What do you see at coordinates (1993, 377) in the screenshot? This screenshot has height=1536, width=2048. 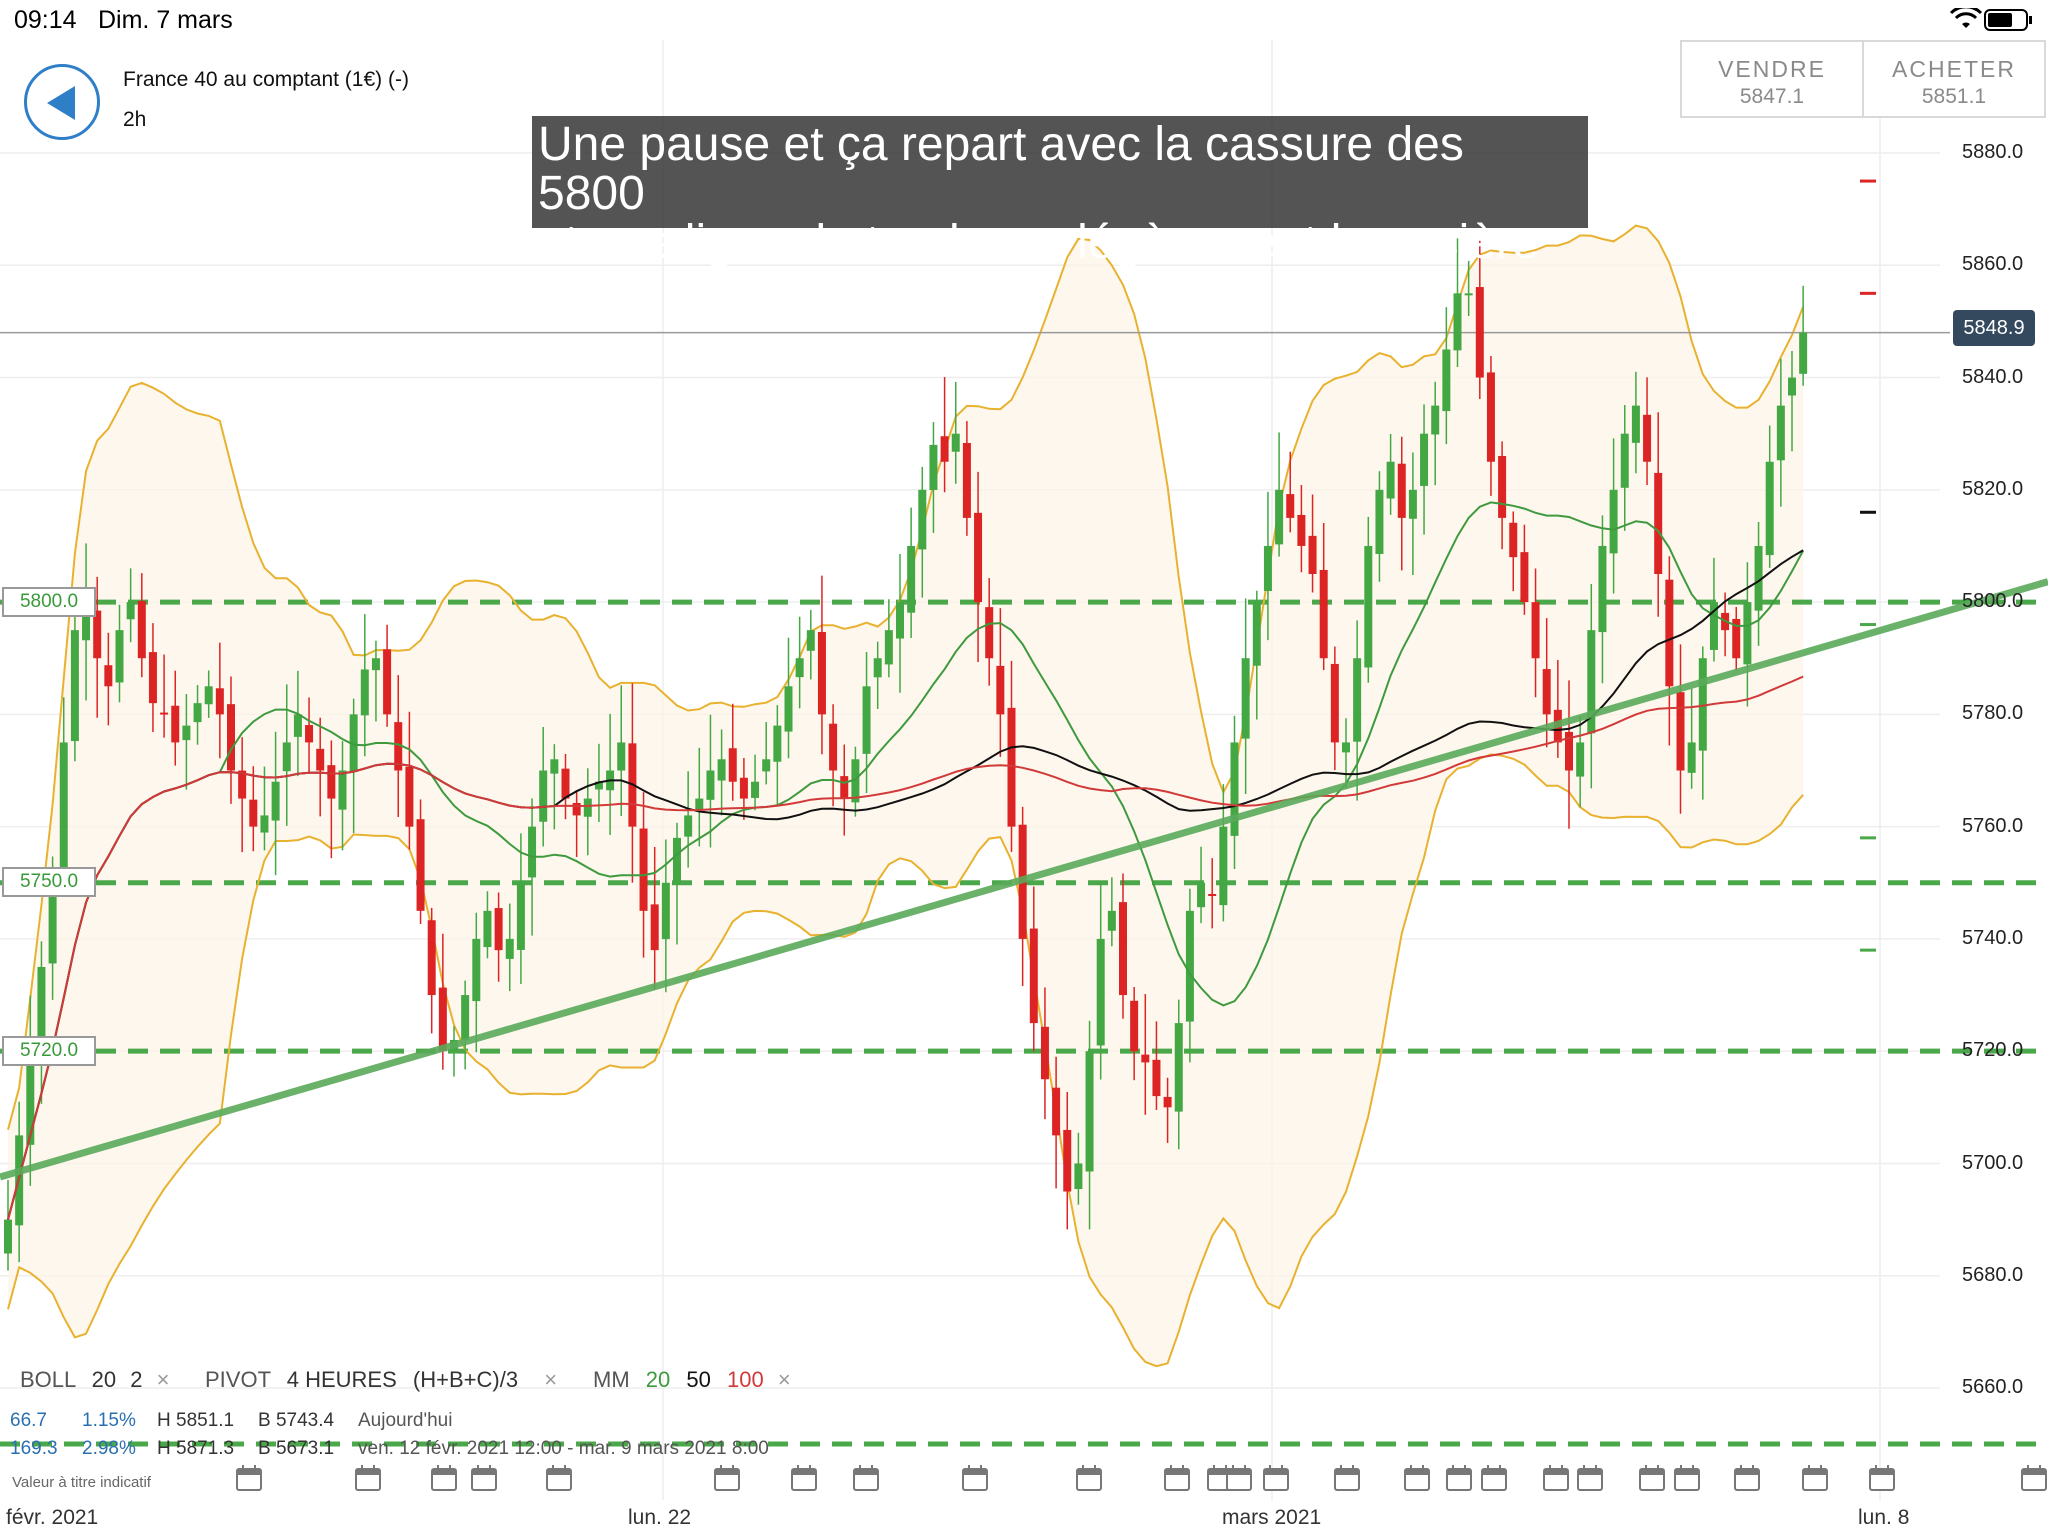 I see `y-tick: 5840.0` at bounding box center [1993, 377].